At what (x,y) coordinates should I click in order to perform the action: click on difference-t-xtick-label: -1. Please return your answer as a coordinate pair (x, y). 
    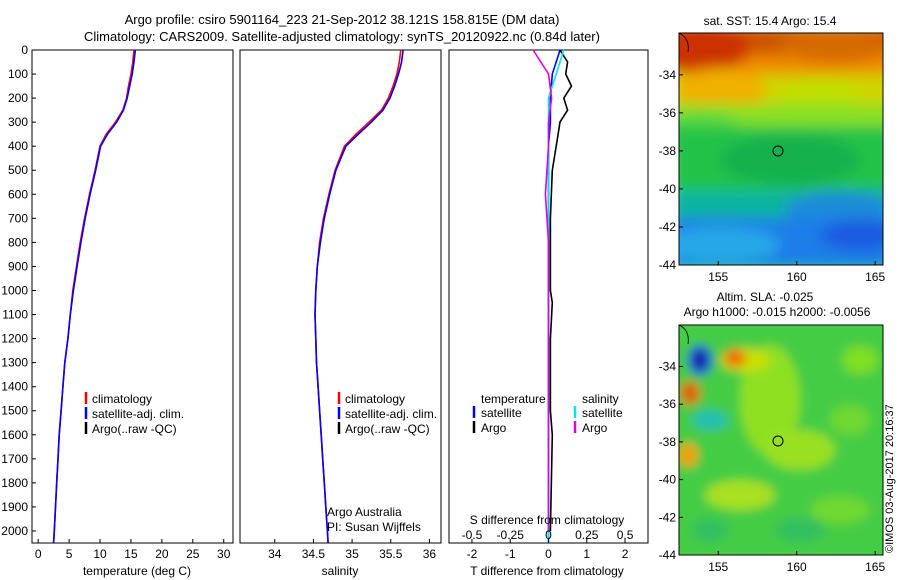
    Looking at the image, I should click on (510, 554).